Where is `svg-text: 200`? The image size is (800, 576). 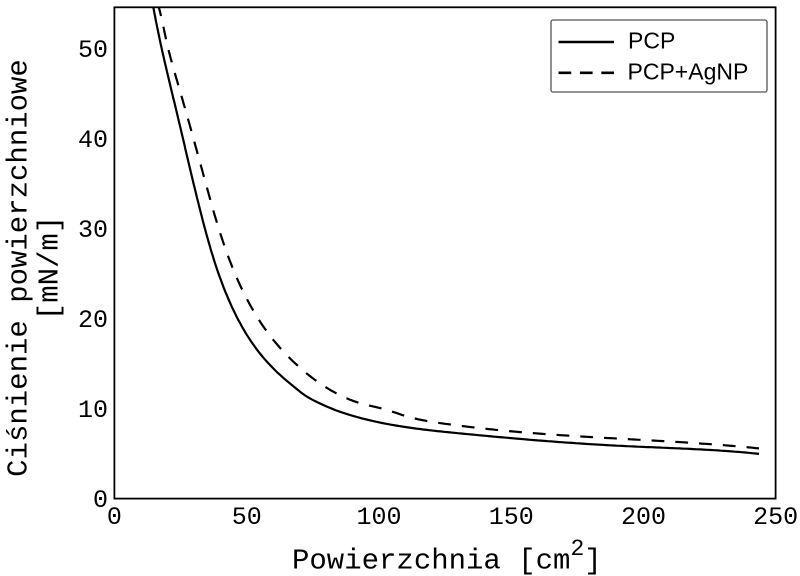
svg-text: 200 is located at coordinates (643, 517).